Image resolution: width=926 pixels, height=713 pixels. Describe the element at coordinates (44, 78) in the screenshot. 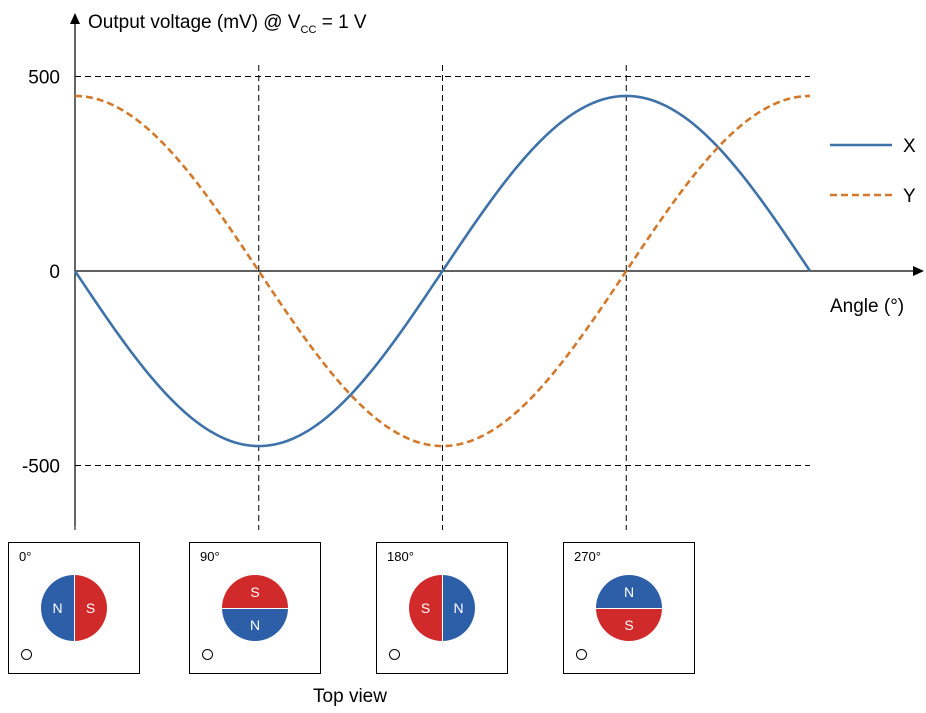

I see `y-tick-label: 500` at that location.